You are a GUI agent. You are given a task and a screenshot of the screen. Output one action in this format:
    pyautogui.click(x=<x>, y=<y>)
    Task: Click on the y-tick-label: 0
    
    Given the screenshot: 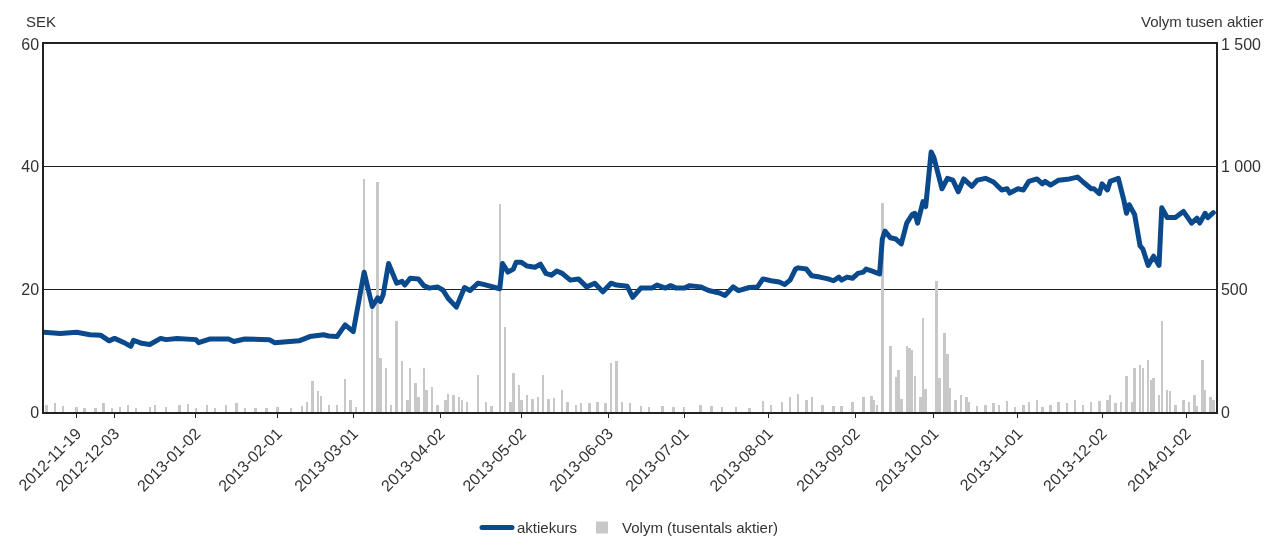 What is the action you would take?
    pyautogui.click(x=35, y=412)
    